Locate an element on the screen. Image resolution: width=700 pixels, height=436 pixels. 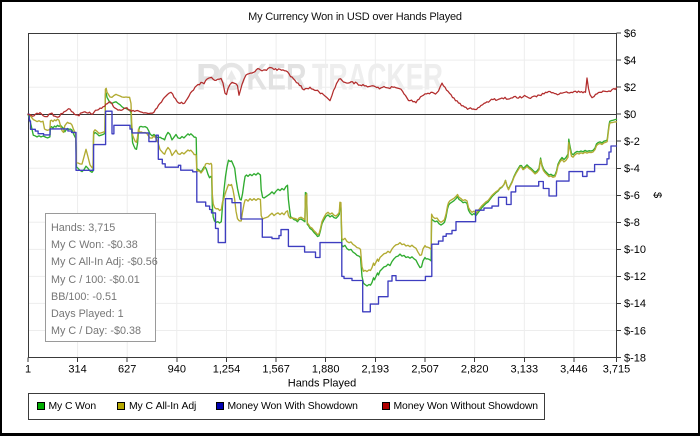
svg-text: 627 is located at coordinates (127, 370).